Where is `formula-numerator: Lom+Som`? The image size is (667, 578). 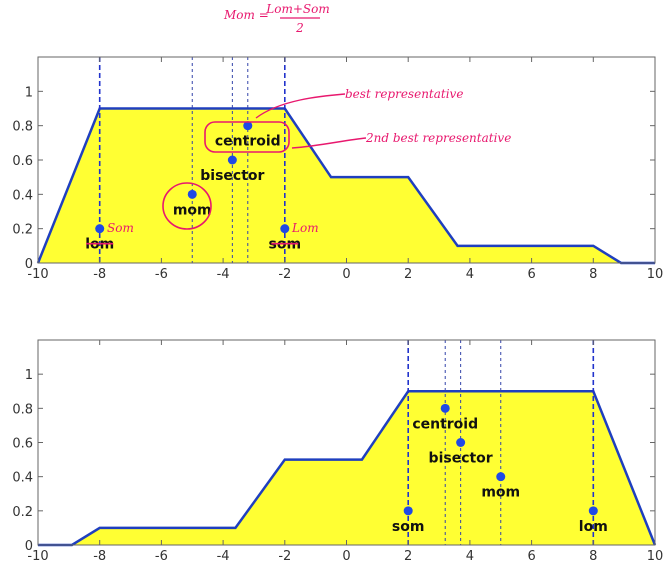 formula-numerator: Lom+Som is located at coordinates (297, 9).